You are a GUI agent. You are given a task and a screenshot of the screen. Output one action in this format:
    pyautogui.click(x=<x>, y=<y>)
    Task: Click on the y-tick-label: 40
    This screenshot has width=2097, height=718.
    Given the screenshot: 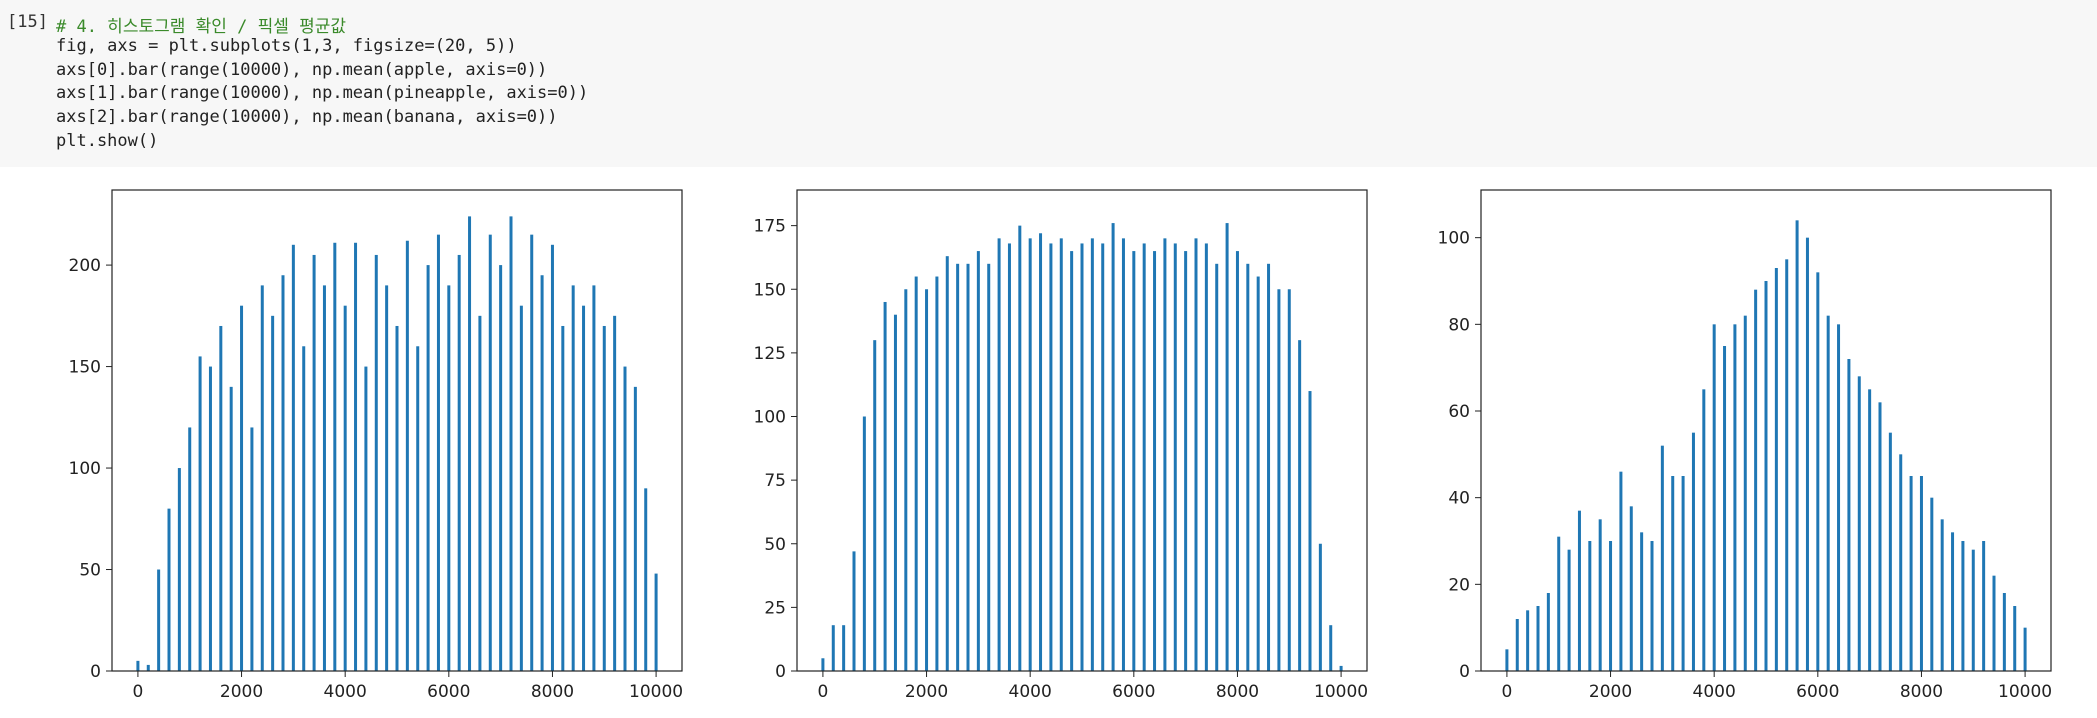 What is the action you would take?
    pyautogui.click(x=1459, y=499)
    